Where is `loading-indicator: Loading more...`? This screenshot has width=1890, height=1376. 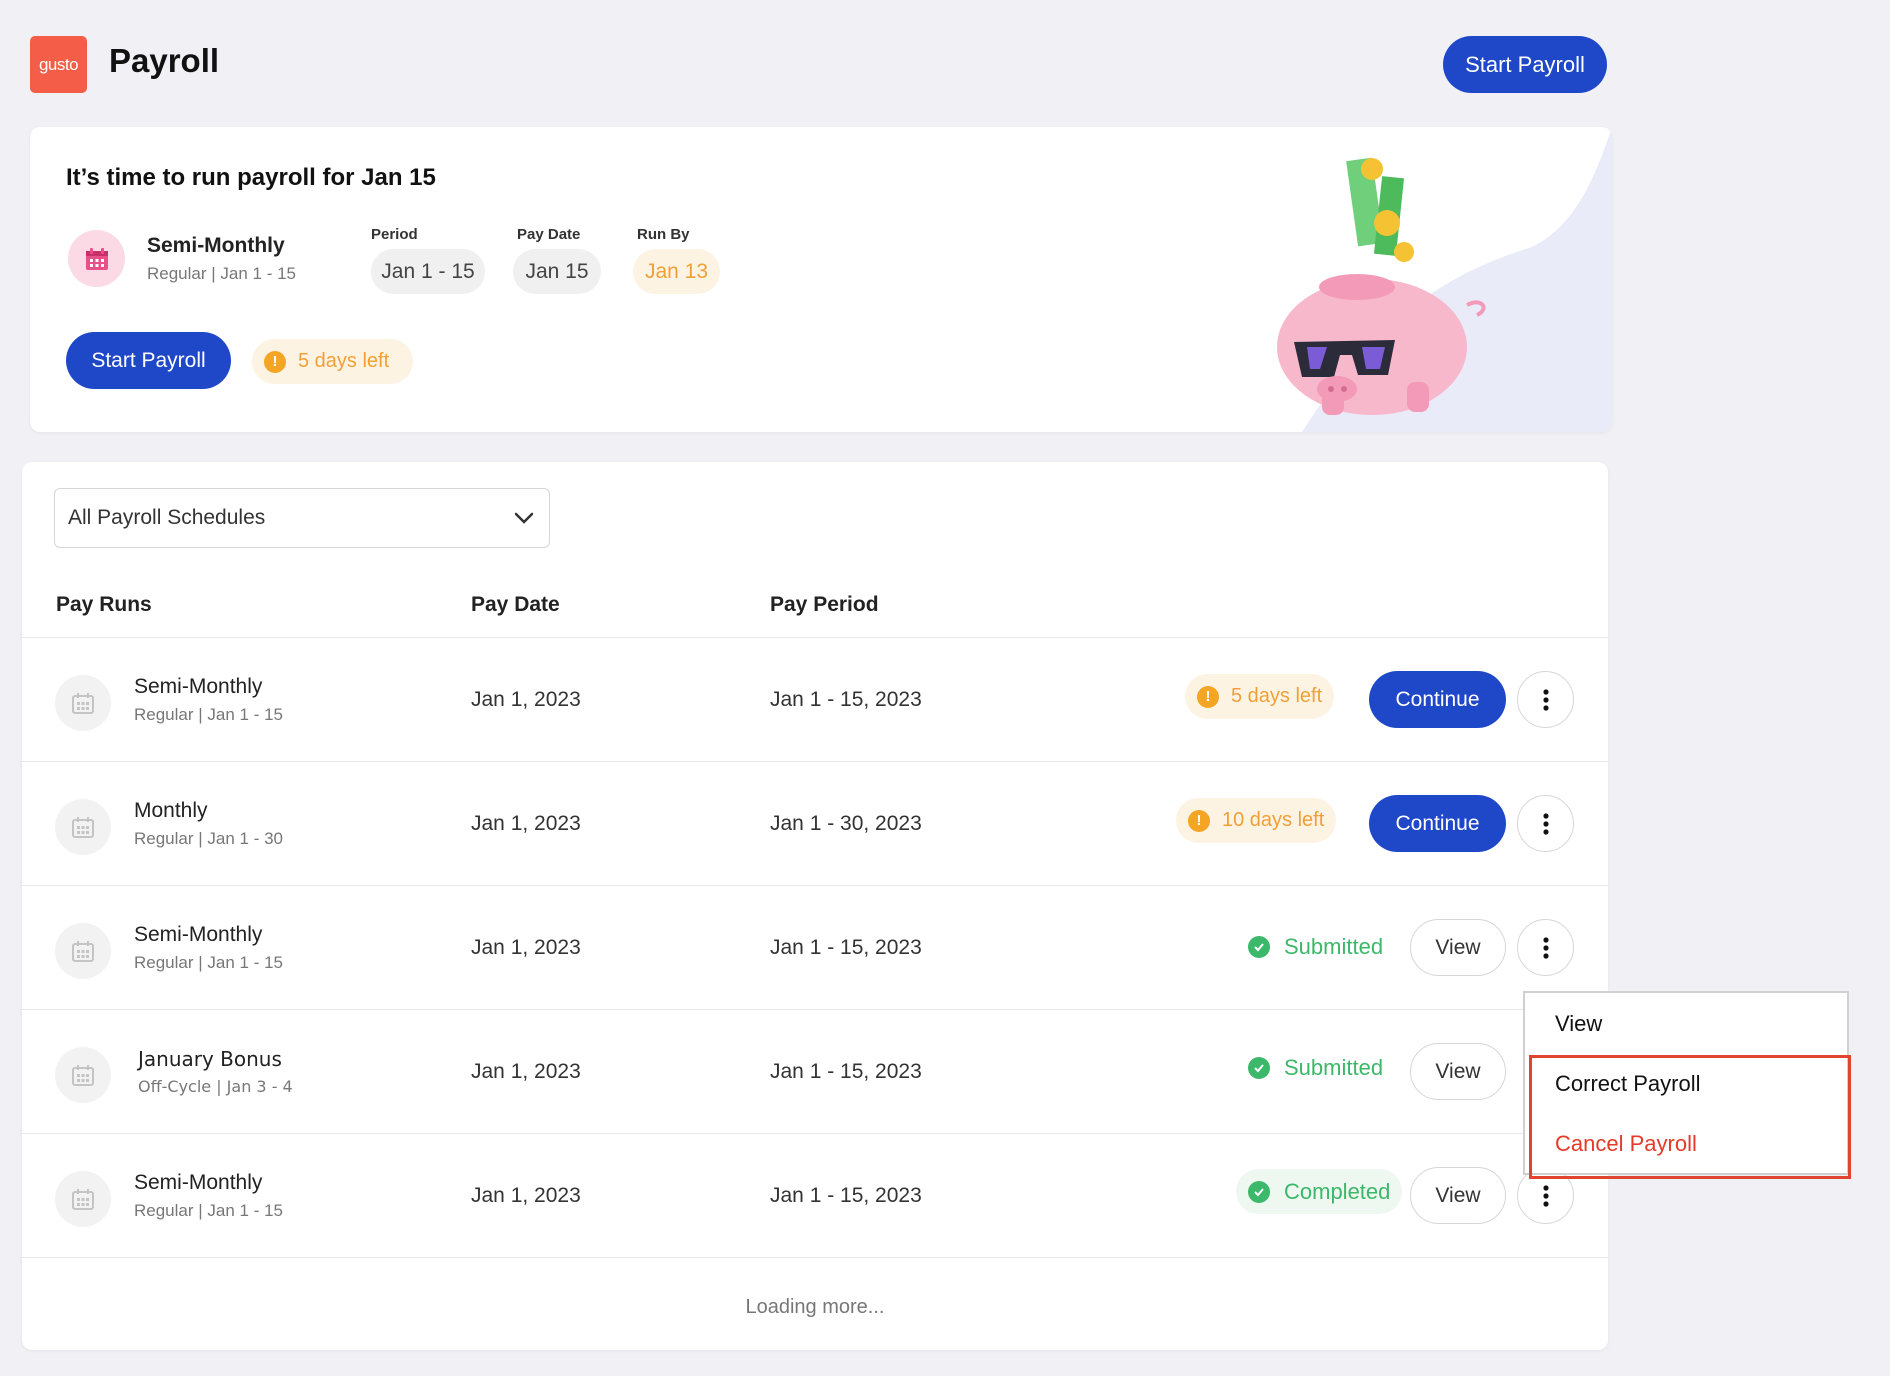
loading-indicator: Loading more... is located at coordinates (815, 1307).